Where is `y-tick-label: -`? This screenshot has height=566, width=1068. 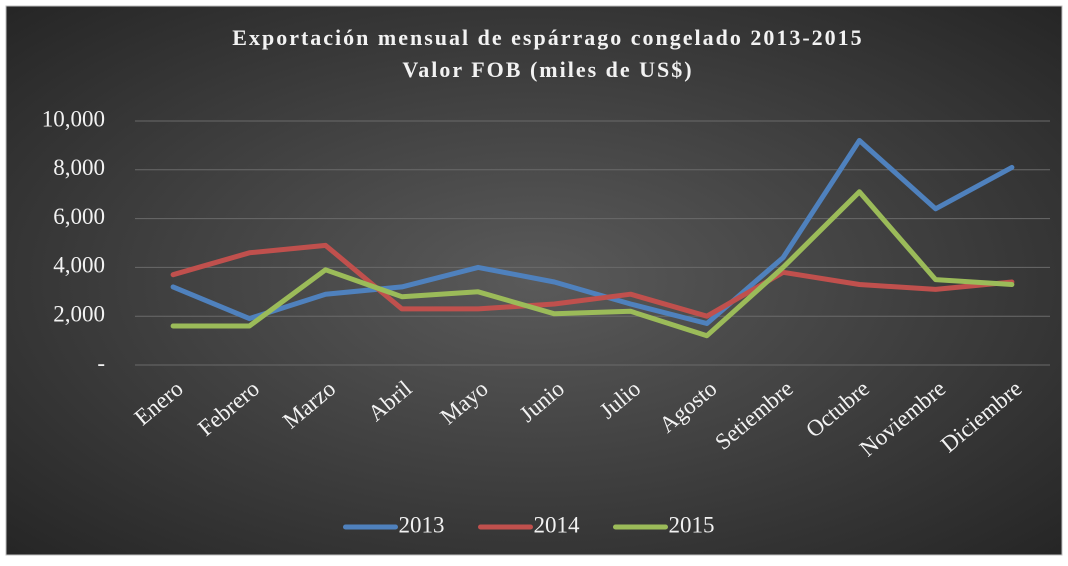 y-tick-label: - is located at coordinates (101, 362).